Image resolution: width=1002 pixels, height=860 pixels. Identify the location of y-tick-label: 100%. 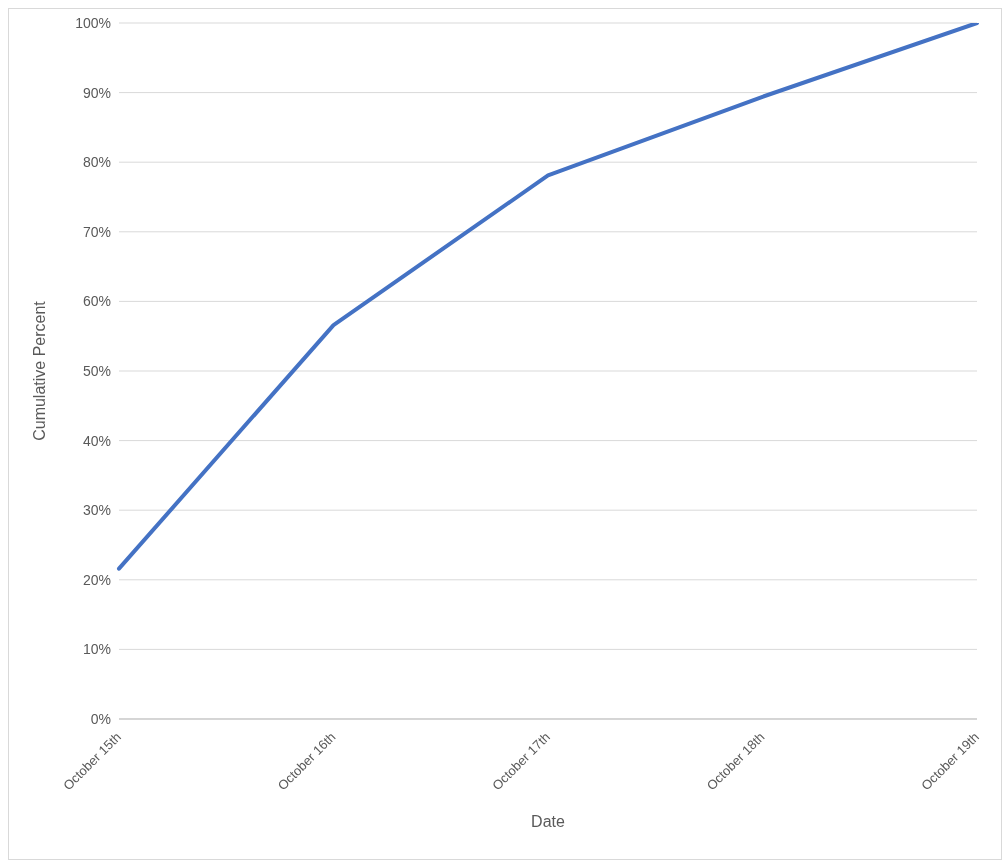
(93, 22).